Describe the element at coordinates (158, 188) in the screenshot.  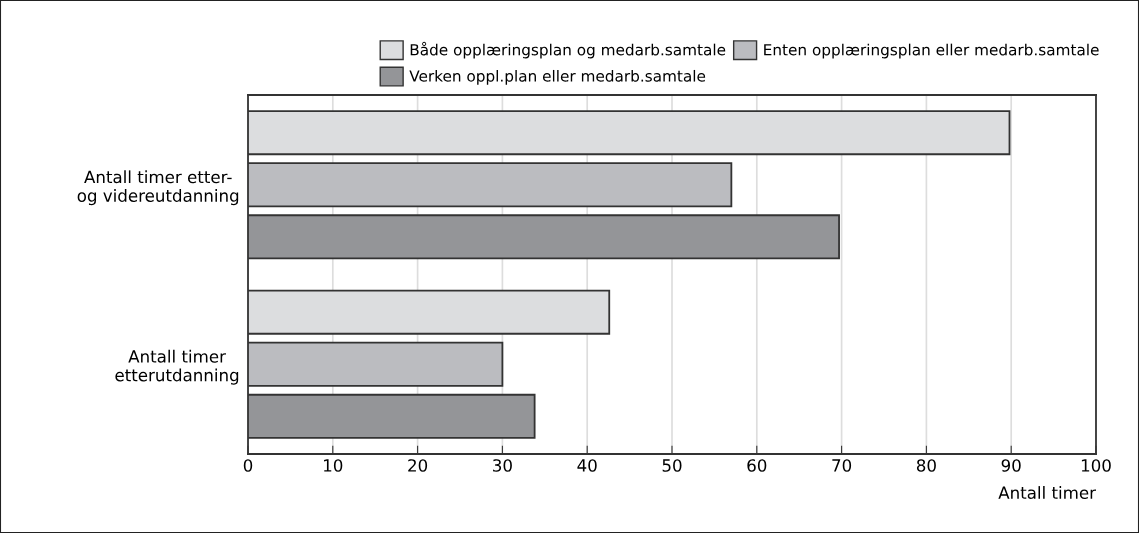
I see `y-tick-label: Antall timer etter- og videreutdanning` at that location.